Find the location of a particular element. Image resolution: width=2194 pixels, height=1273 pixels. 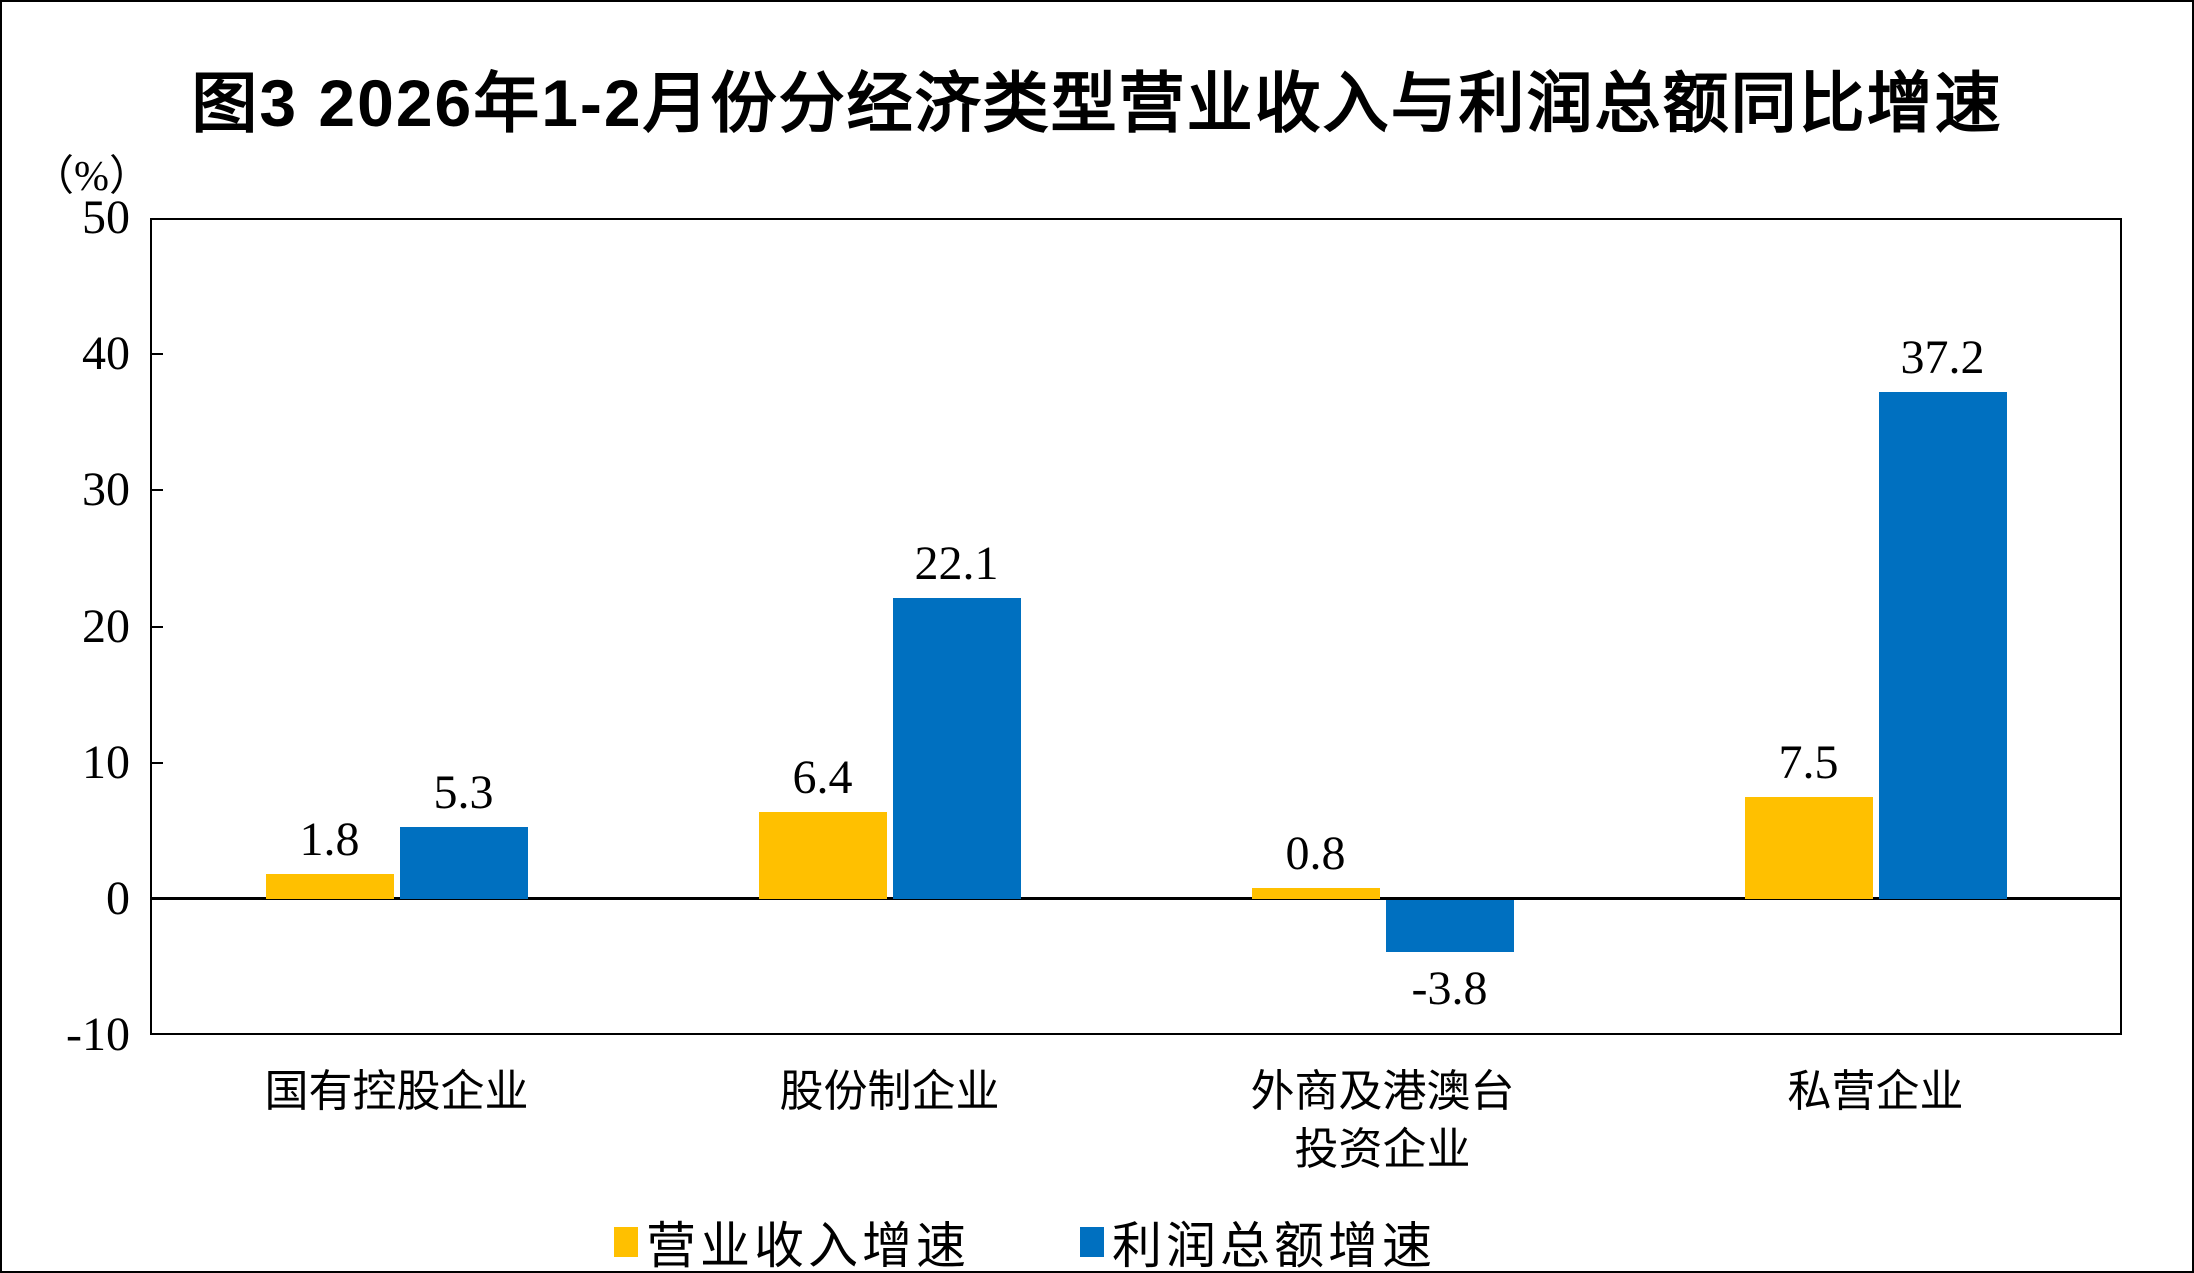

y-axis-tick-label: 0 is located at coordinates (118, 898).